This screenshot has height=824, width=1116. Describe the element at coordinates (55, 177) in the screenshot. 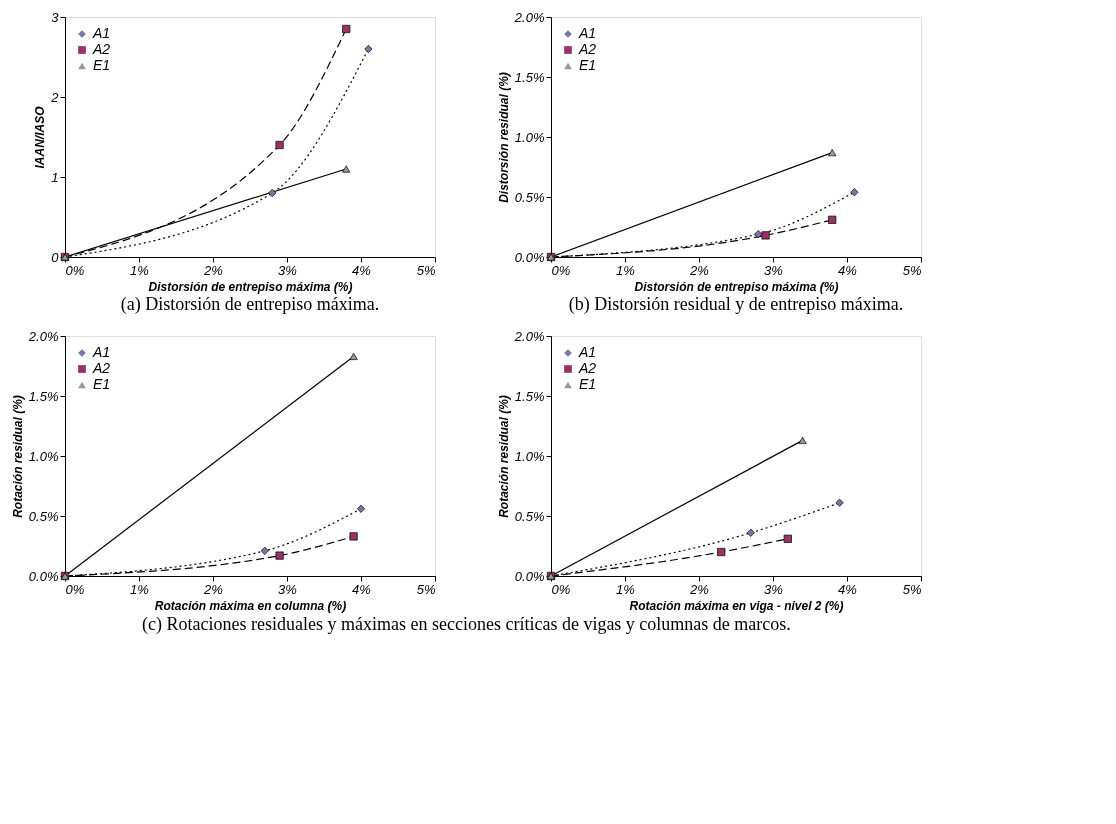

I see `y-tick-label: 1` at that location.